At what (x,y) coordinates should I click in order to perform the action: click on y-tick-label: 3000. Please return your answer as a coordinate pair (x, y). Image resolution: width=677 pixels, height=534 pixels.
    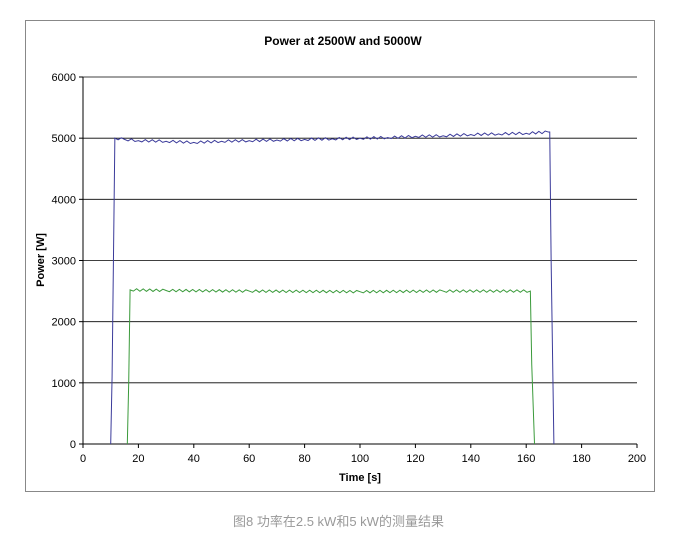
    Looking at the image, I should click on (64, 262).